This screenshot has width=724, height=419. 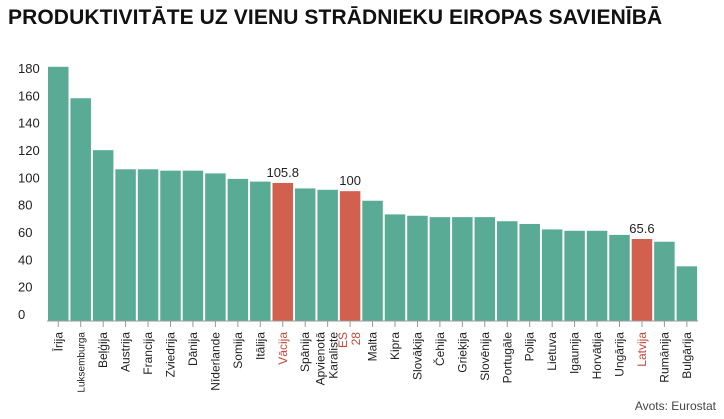 What do you see at coordinates (350, 180) in the screenshot?
I see `data-label-es-28: 100` at bounding box center [350, 180].